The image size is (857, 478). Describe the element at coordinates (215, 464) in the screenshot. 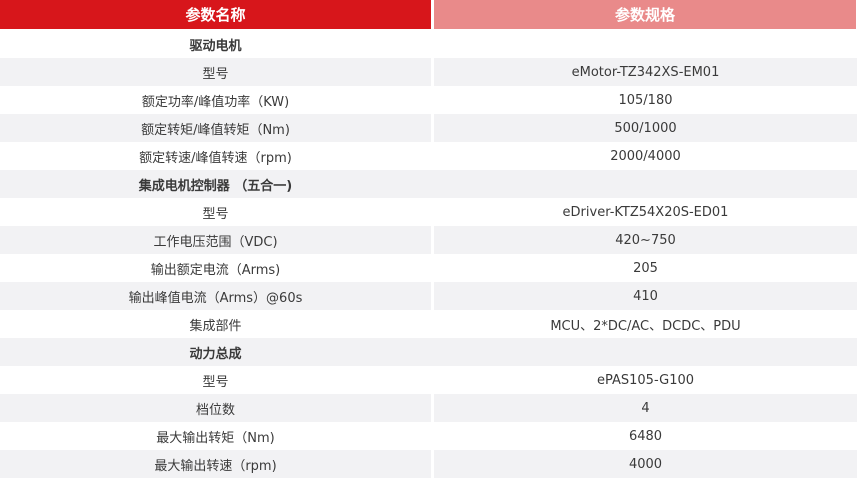

I see `param-name: 最大输出转速（rpm)` at that location.